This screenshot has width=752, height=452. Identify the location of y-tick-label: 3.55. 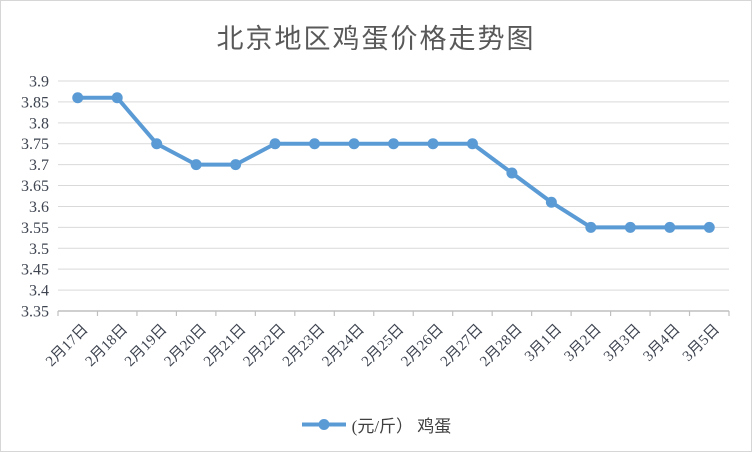
(35, 228).